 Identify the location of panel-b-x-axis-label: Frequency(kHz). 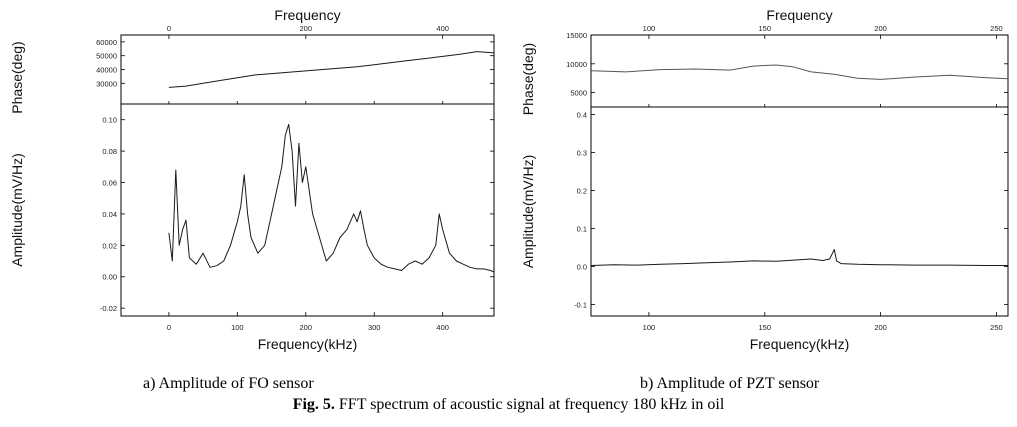
(800, 344).